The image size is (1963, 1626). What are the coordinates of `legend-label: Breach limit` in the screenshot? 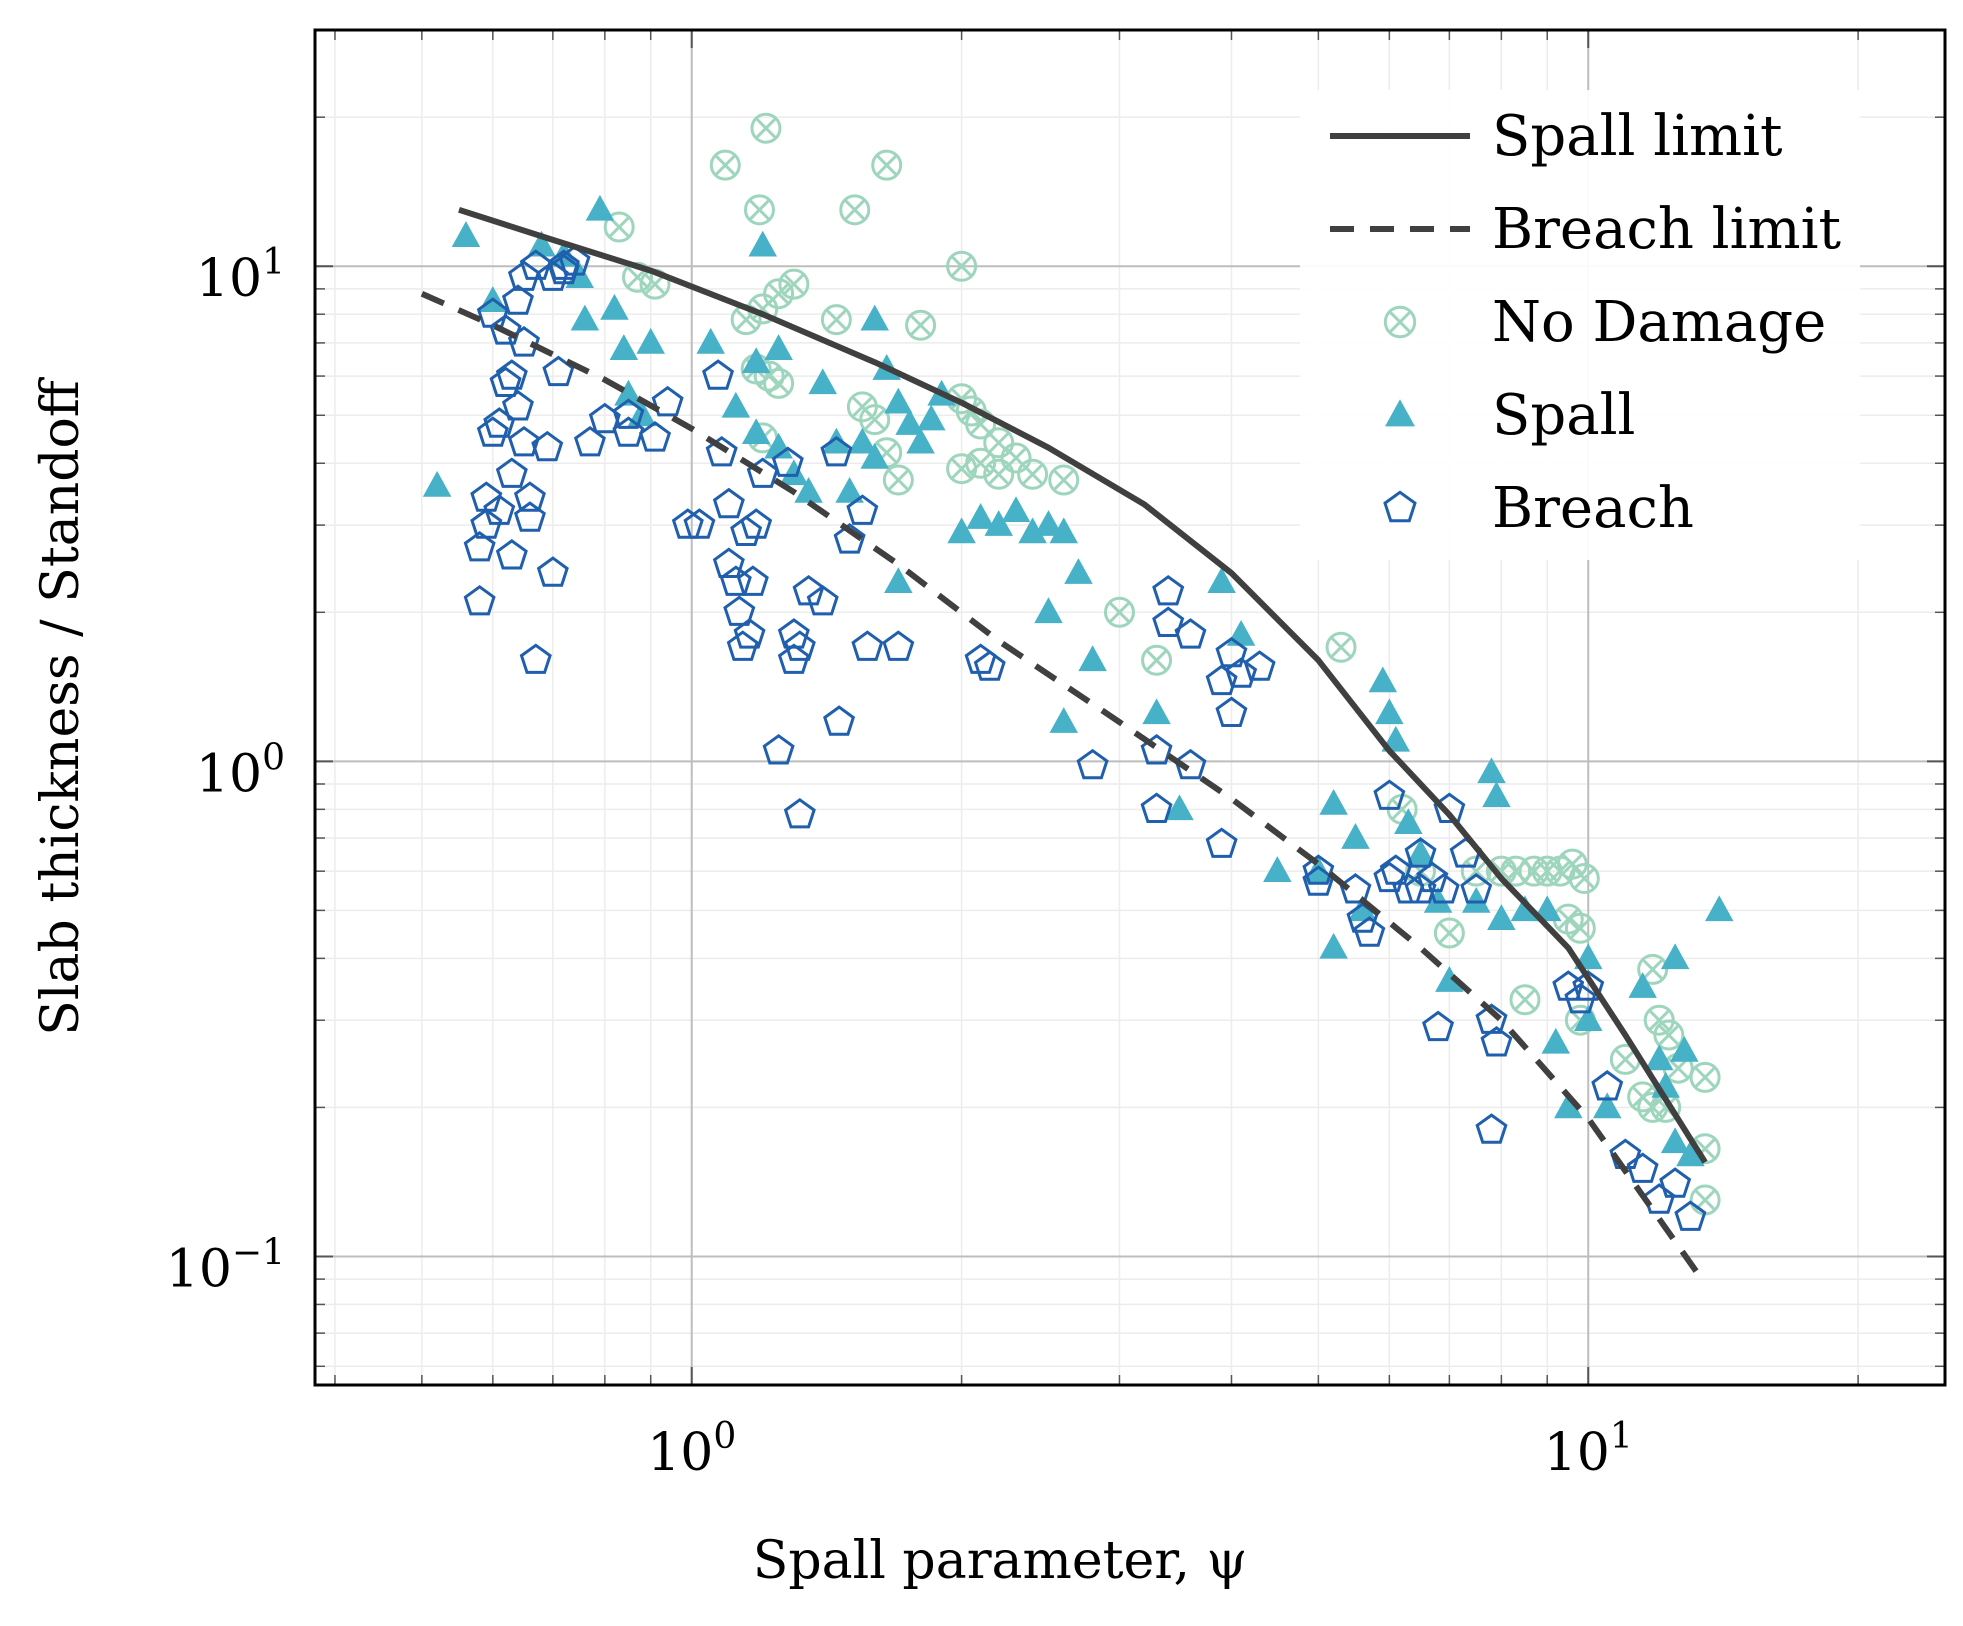 It's located at (1667, 229).